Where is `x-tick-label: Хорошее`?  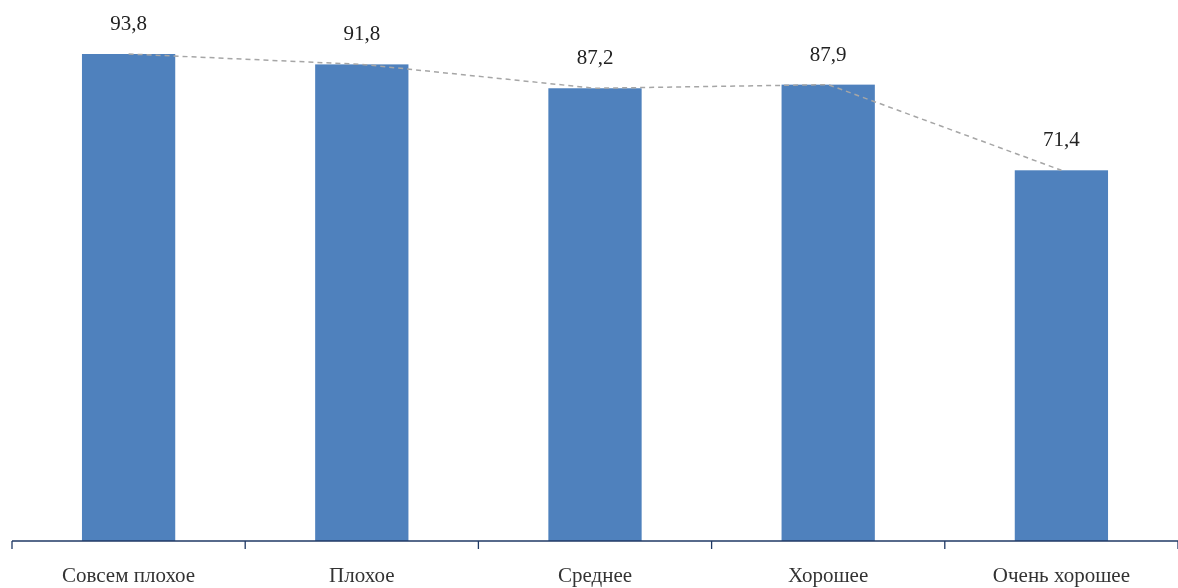
x-tick-label: Хорошее is located at coordinates (828, 575).